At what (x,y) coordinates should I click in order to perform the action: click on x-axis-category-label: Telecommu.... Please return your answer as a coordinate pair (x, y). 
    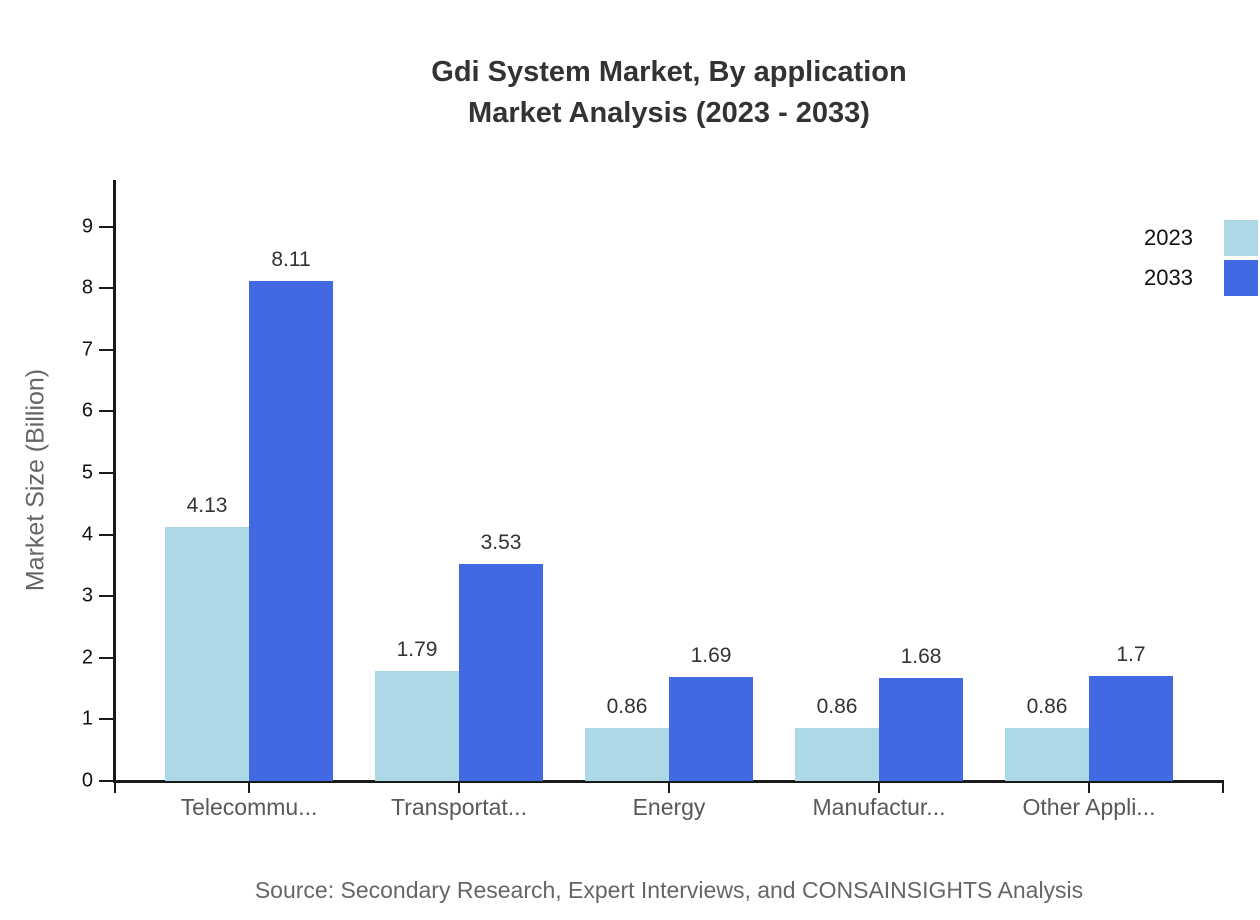
    Looking at the image, I should click on (249, 807).